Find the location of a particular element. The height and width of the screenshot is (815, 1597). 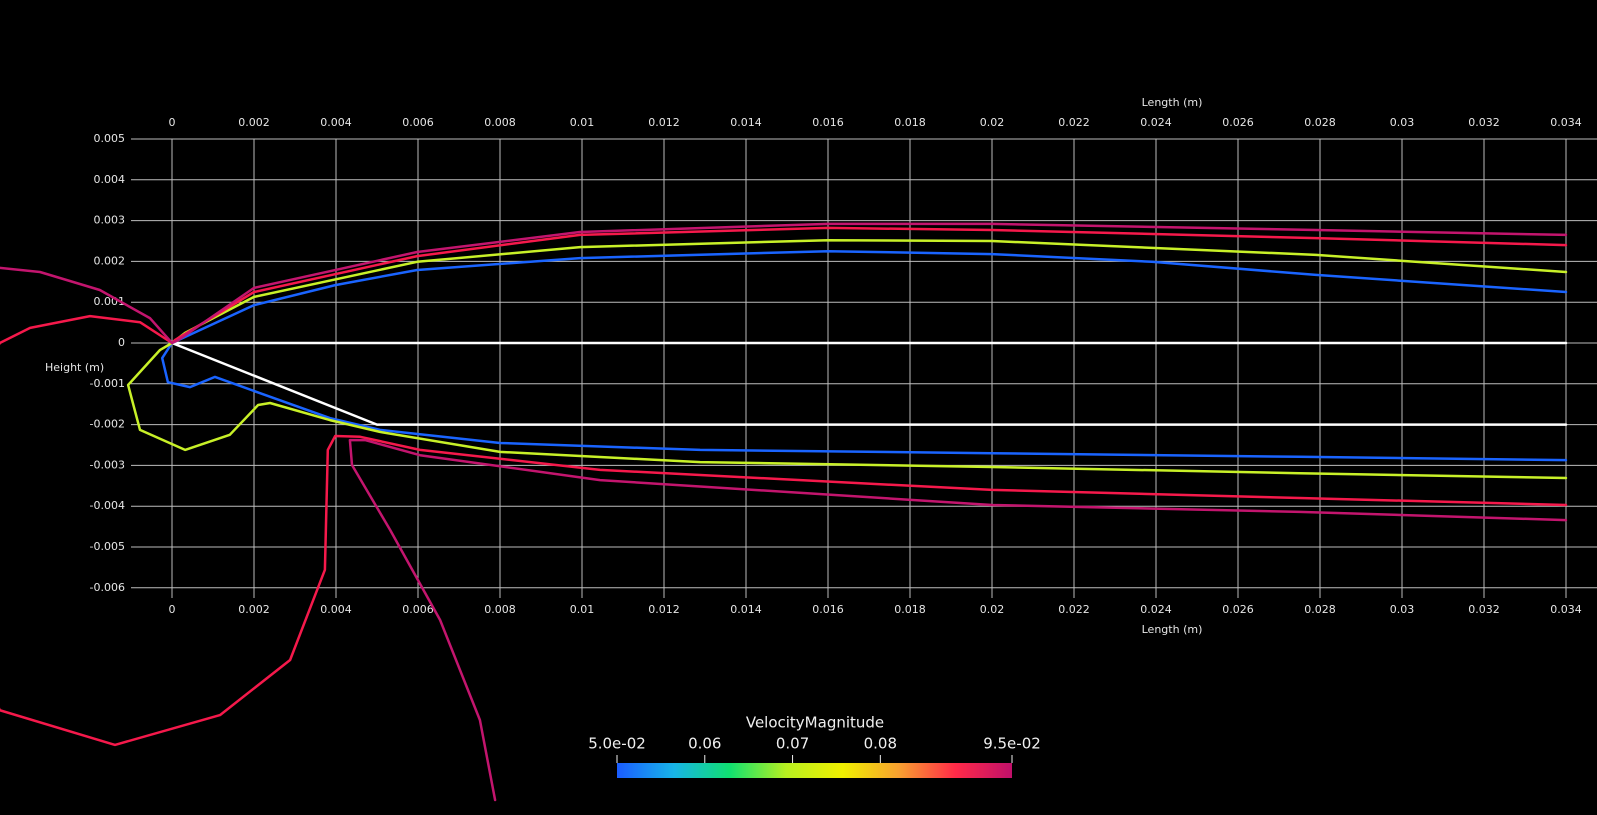

y-tick-label: -0.004 is located at coordinates (107, 505).